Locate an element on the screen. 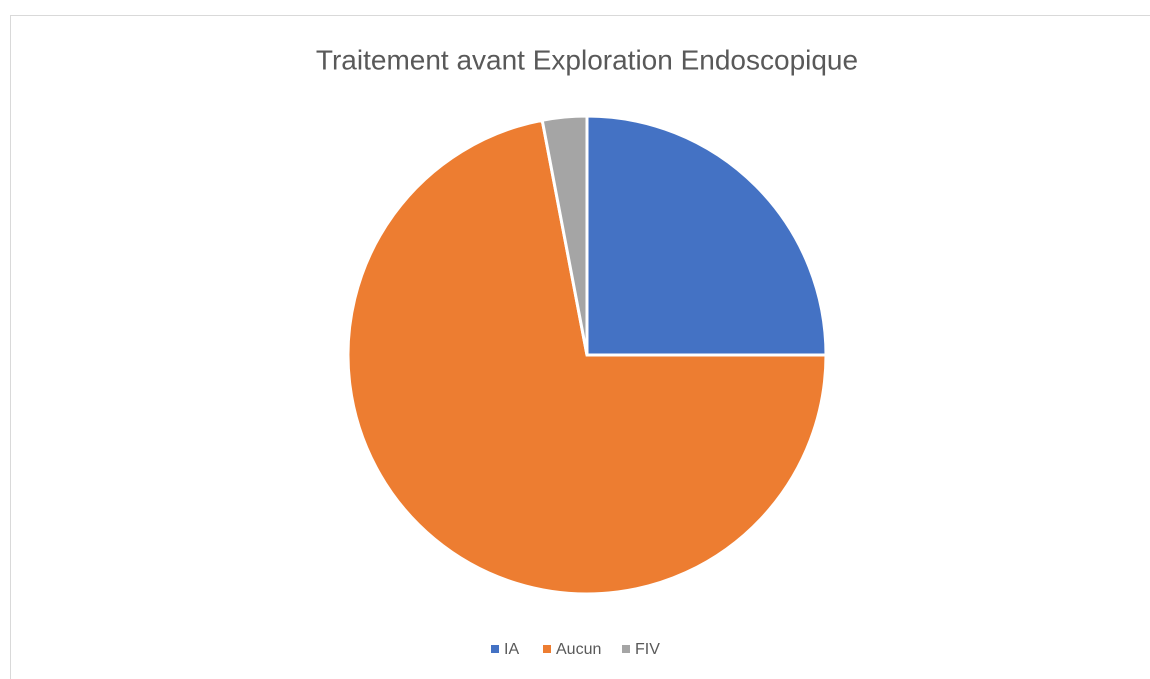  legend-label: FIV is located at coordinates (647, 649).